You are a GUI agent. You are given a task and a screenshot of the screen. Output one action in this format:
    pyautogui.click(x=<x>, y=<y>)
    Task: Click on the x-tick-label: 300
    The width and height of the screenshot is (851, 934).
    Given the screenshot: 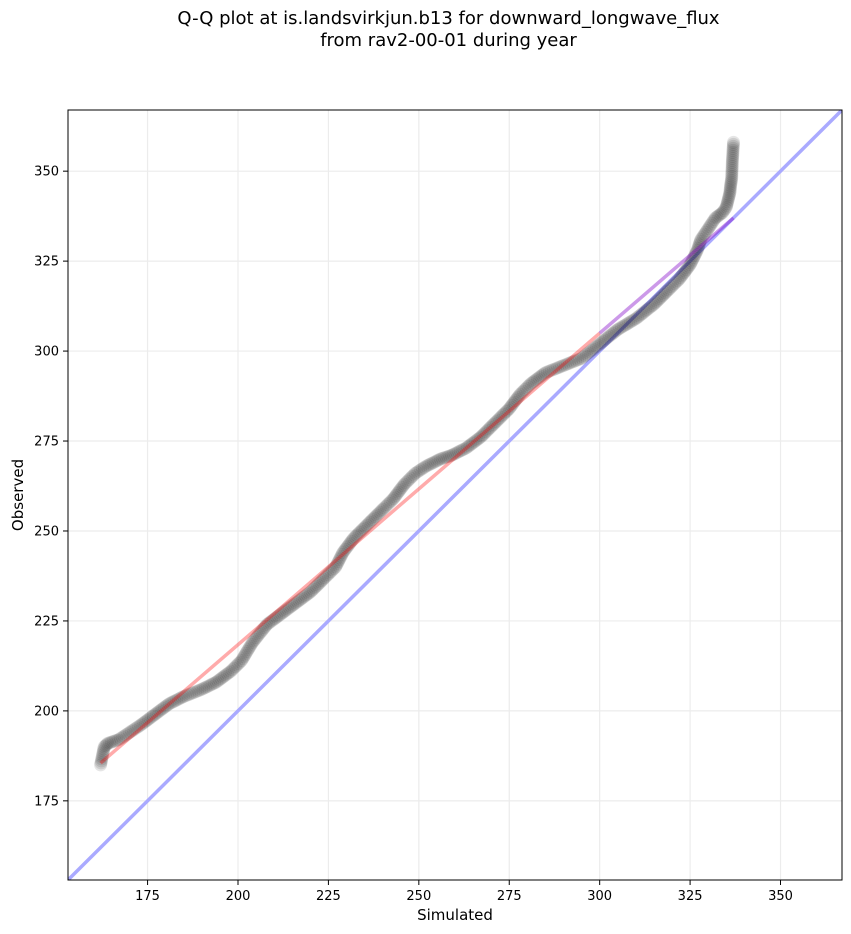 What is the action you would take?
    pyautogui.click(x=599, y=896)
    